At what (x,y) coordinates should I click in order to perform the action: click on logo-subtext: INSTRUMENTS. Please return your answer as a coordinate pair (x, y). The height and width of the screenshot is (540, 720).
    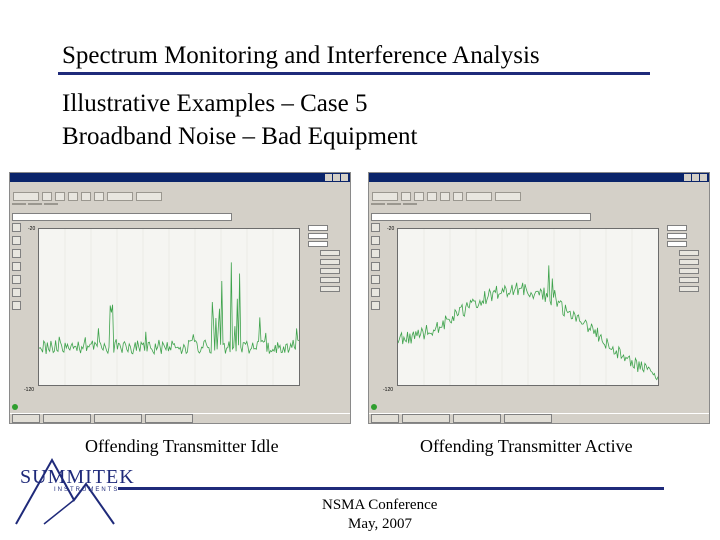
    Looking at the image, I should click on (87, 490).